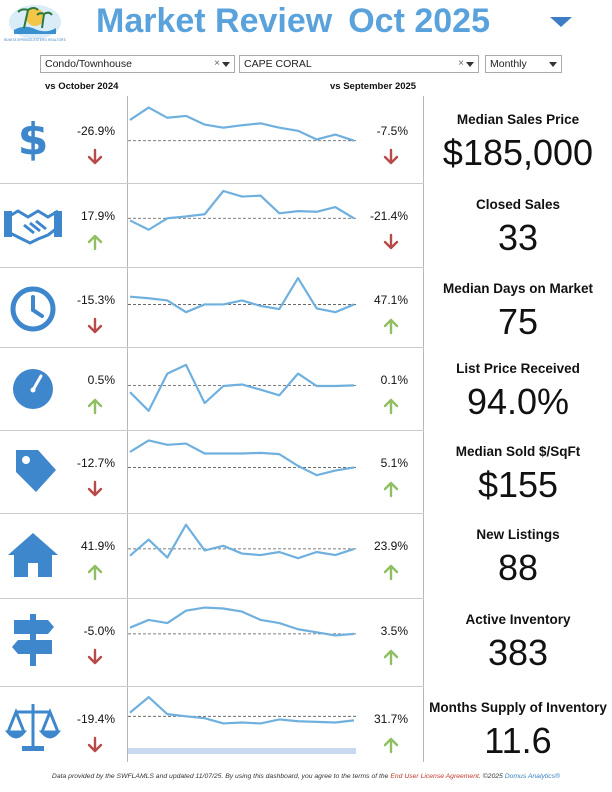  What do you see at coordinates (518, 740) in the screenshot?
I see `metric-value: 11.6` at bounding box center [518, 740].